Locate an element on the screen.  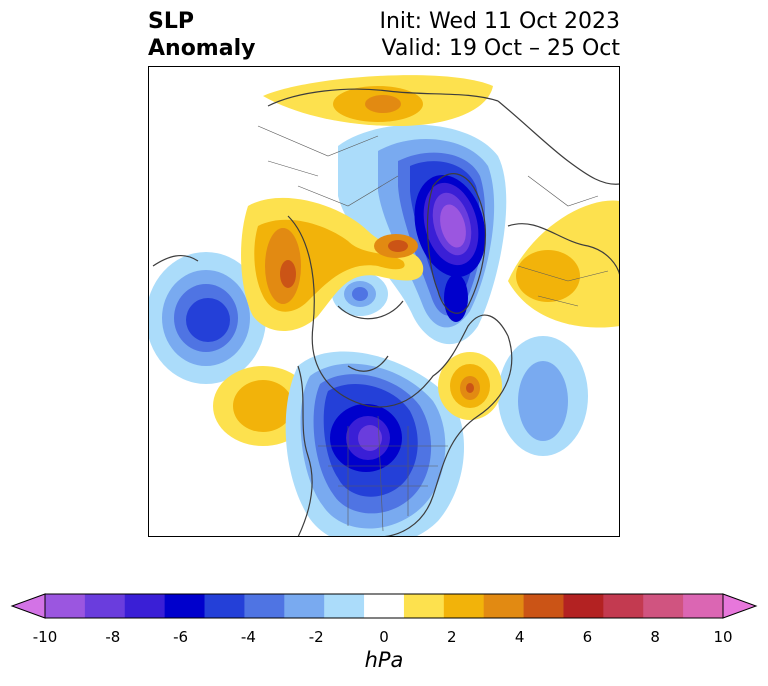
title-line-2: Anomaly is located at coordinates (202, 48).